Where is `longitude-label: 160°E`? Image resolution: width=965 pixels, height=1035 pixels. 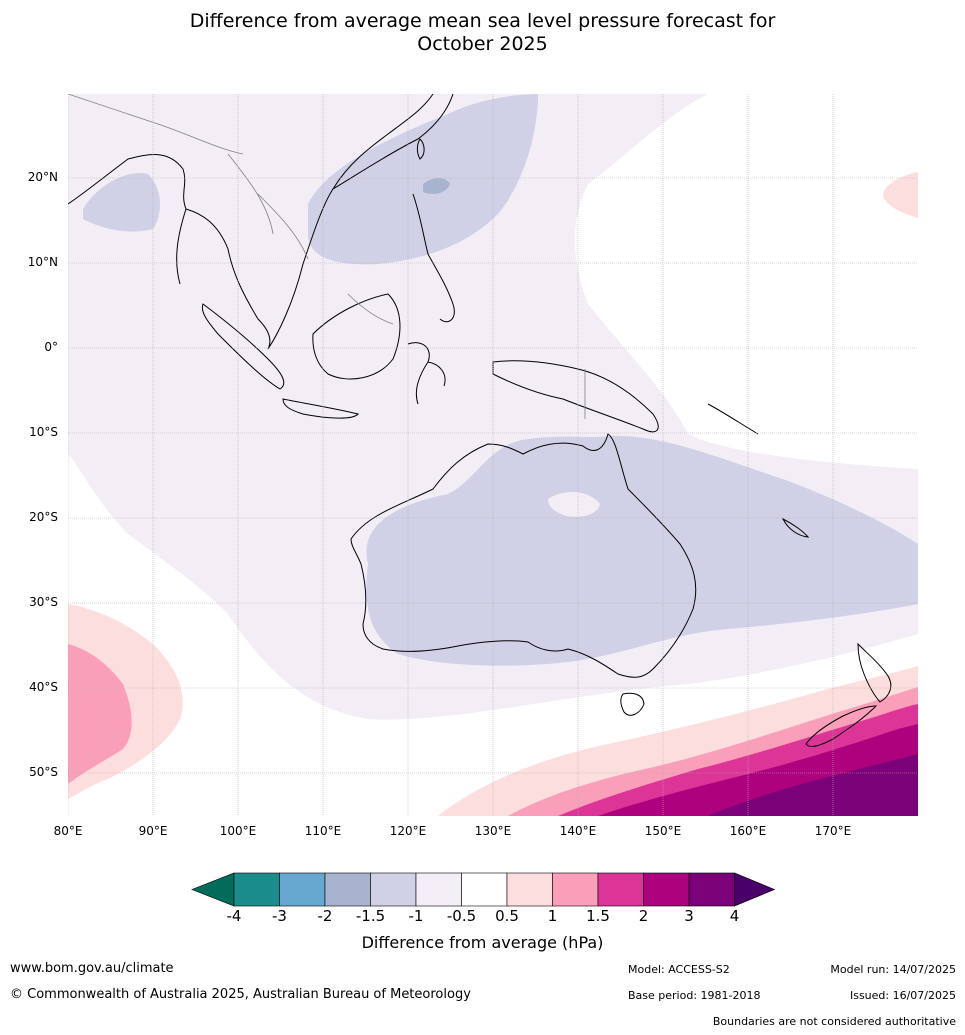 longitude-label: 160°E is located at coordinates (748, 831).